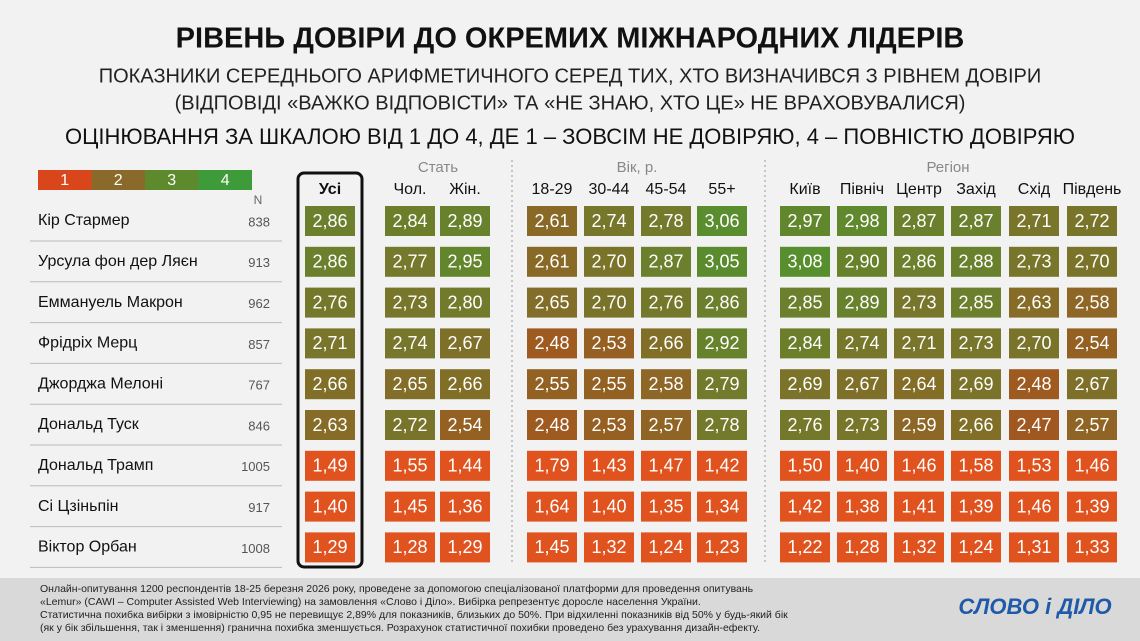  I want to click on group-label: Стать, so click(438, 167).